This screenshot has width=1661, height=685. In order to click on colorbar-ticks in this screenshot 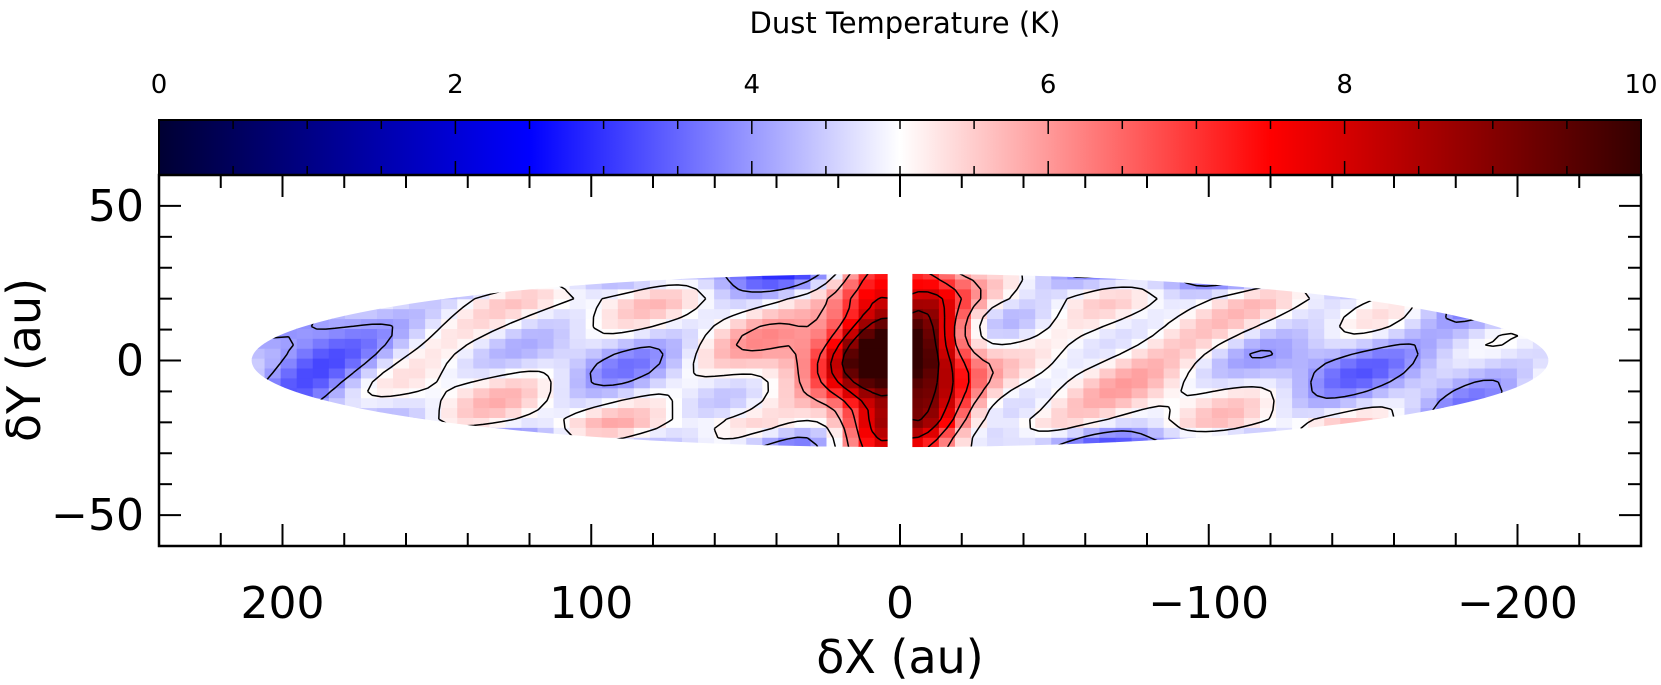, I will do `click(900, 147)`.